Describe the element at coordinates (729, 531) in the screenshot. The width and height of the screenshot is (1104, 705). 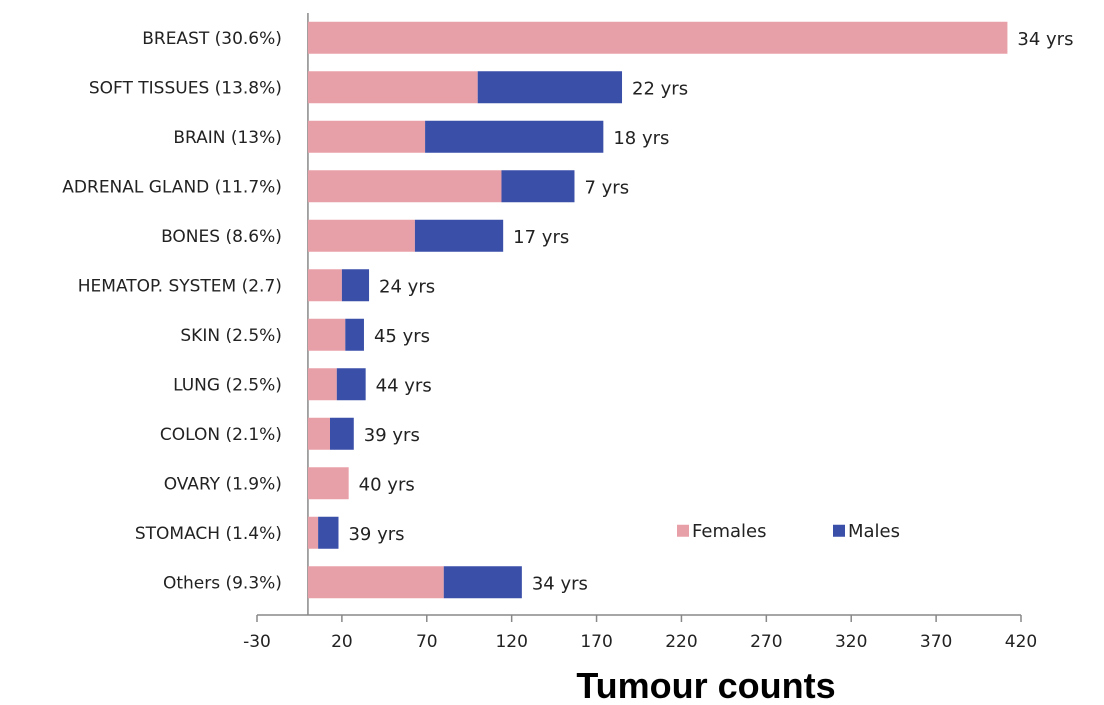
I see `legend-label-females: Females` at that location.